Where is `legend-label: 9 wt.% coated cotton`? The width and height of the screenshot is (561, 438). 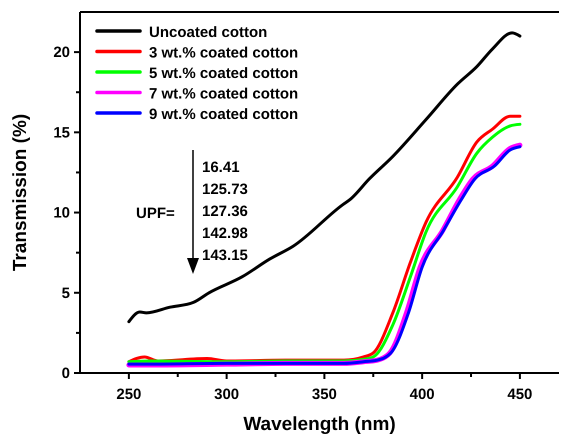
legend-label: 9 wt.% coated cotton is located at coordinates (223, 114).